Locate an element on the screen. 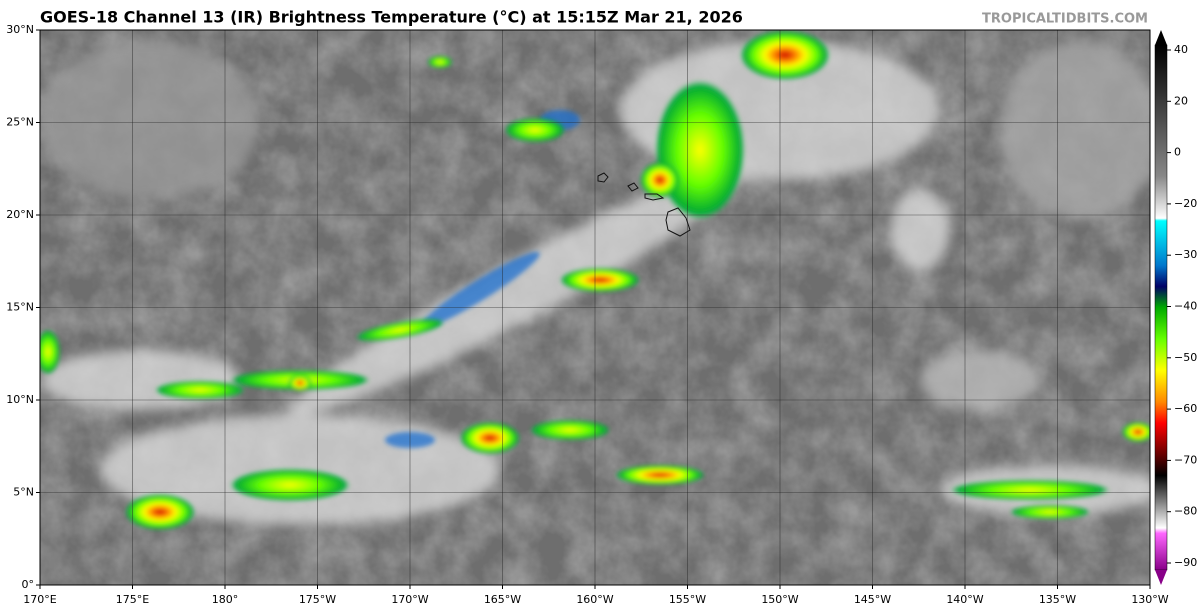 The width and height of the screenshot is (1200, 612). colorbar-label: −80 is located at coordinates (1185, 511).